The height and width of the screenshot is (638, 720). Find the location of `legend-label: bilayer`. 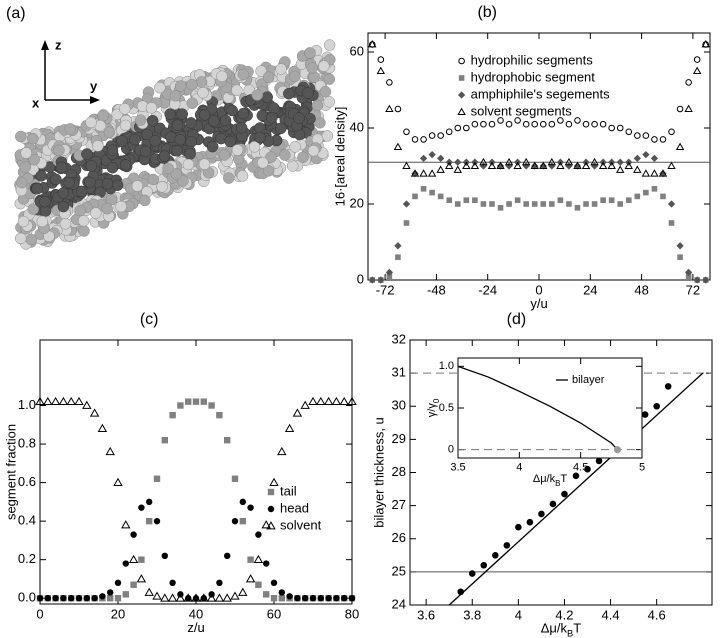

legend-label: bilayer is located at coordinates (588, 380).